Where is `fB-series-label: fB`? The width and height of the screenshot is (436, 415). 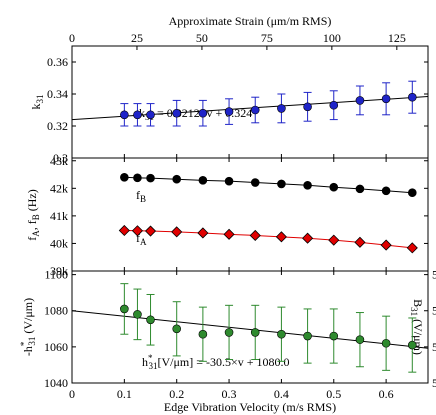
fB-series-label: fB is located at coordinates (141, 196).